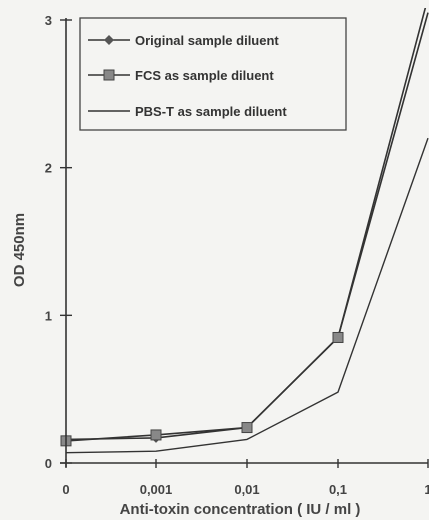 This screenshot has width=429, height=520. I want to click on x-tick-label: 0, so click(65, 489).